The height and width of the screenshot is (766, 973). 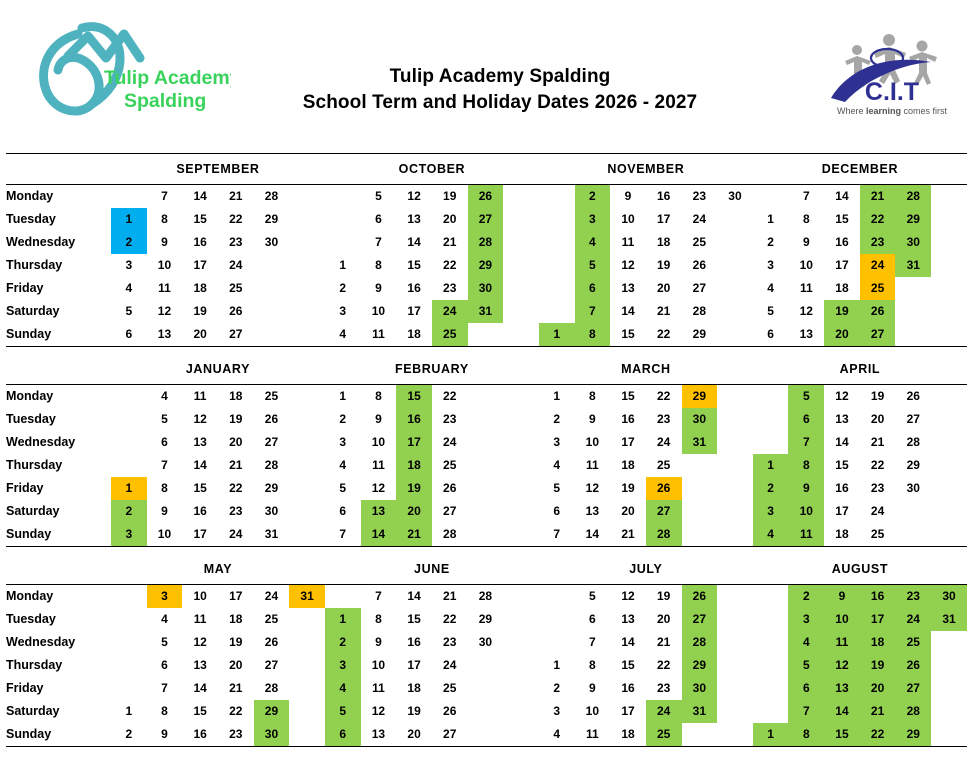 I want to click on date-cell-october-30: 30, so click(x=485, y=288).